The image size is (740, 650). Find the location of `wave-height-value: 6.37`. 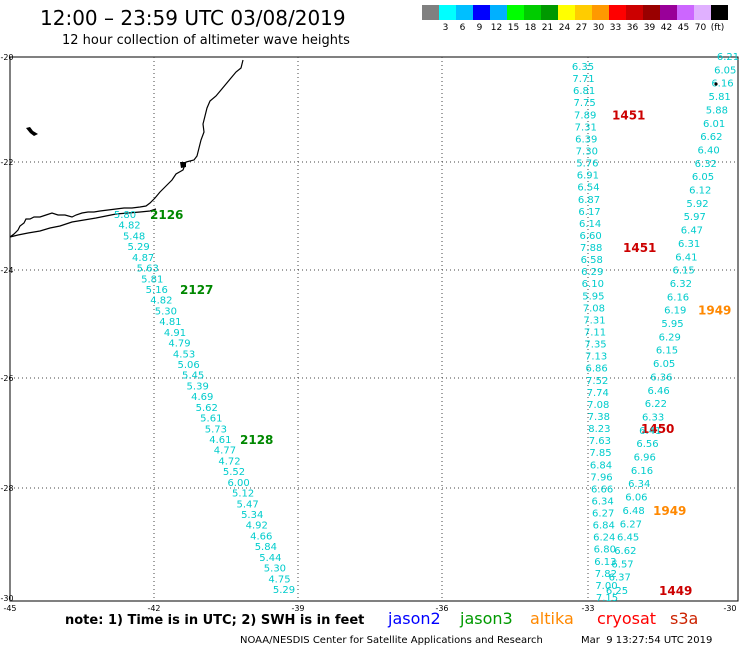

wave-height-value: 6.37 is located at coordinates (620, 578).